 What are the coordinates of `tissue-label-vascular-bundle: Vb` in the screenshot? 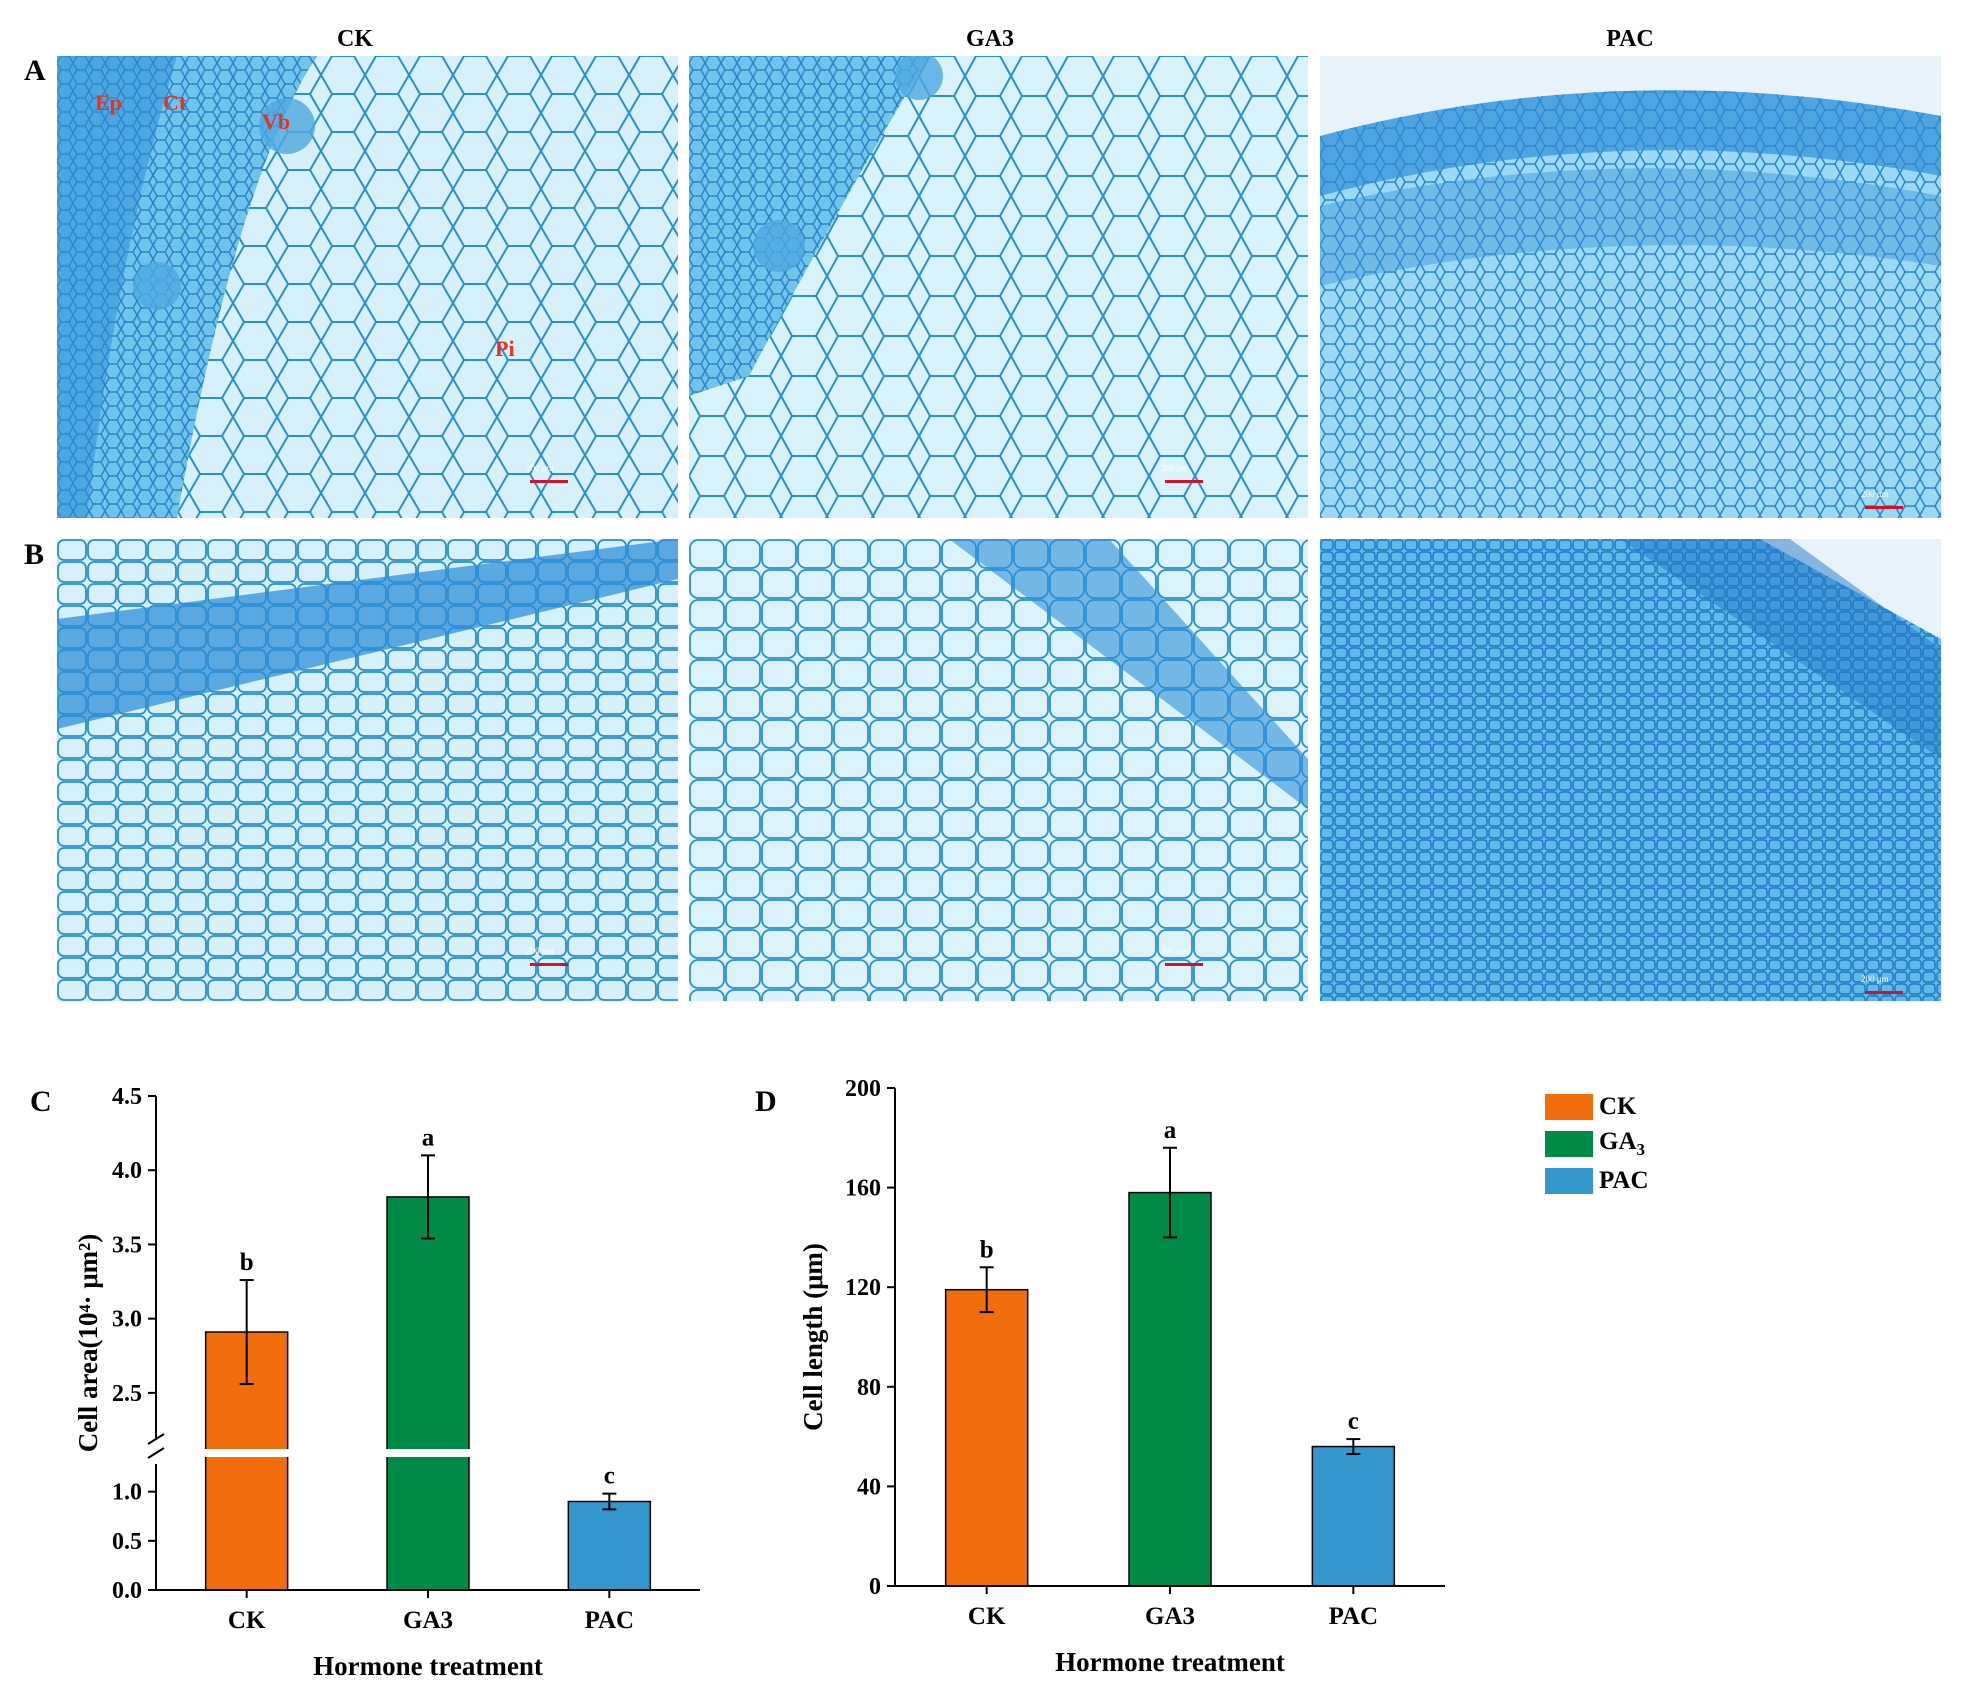 It's located at (276, 121).